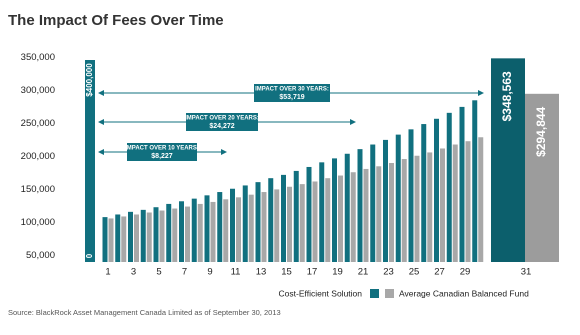 The width and height of the screenshot is (580, 335). Describe the element at coordinates (184, 272) in the screenshot. I see `x-tick-label: 7` at that location.